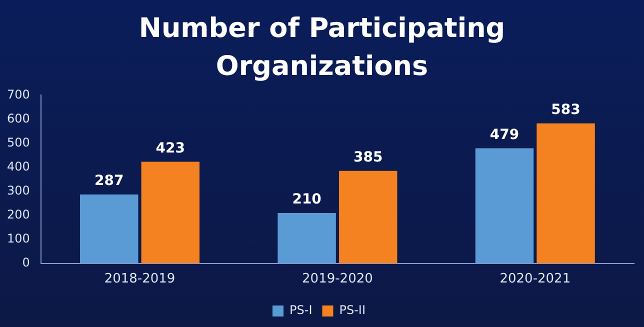  Describe the element at coordinates (337, 279) in the screenshot. I see `x-tick-label: 2019-2020` at that location.